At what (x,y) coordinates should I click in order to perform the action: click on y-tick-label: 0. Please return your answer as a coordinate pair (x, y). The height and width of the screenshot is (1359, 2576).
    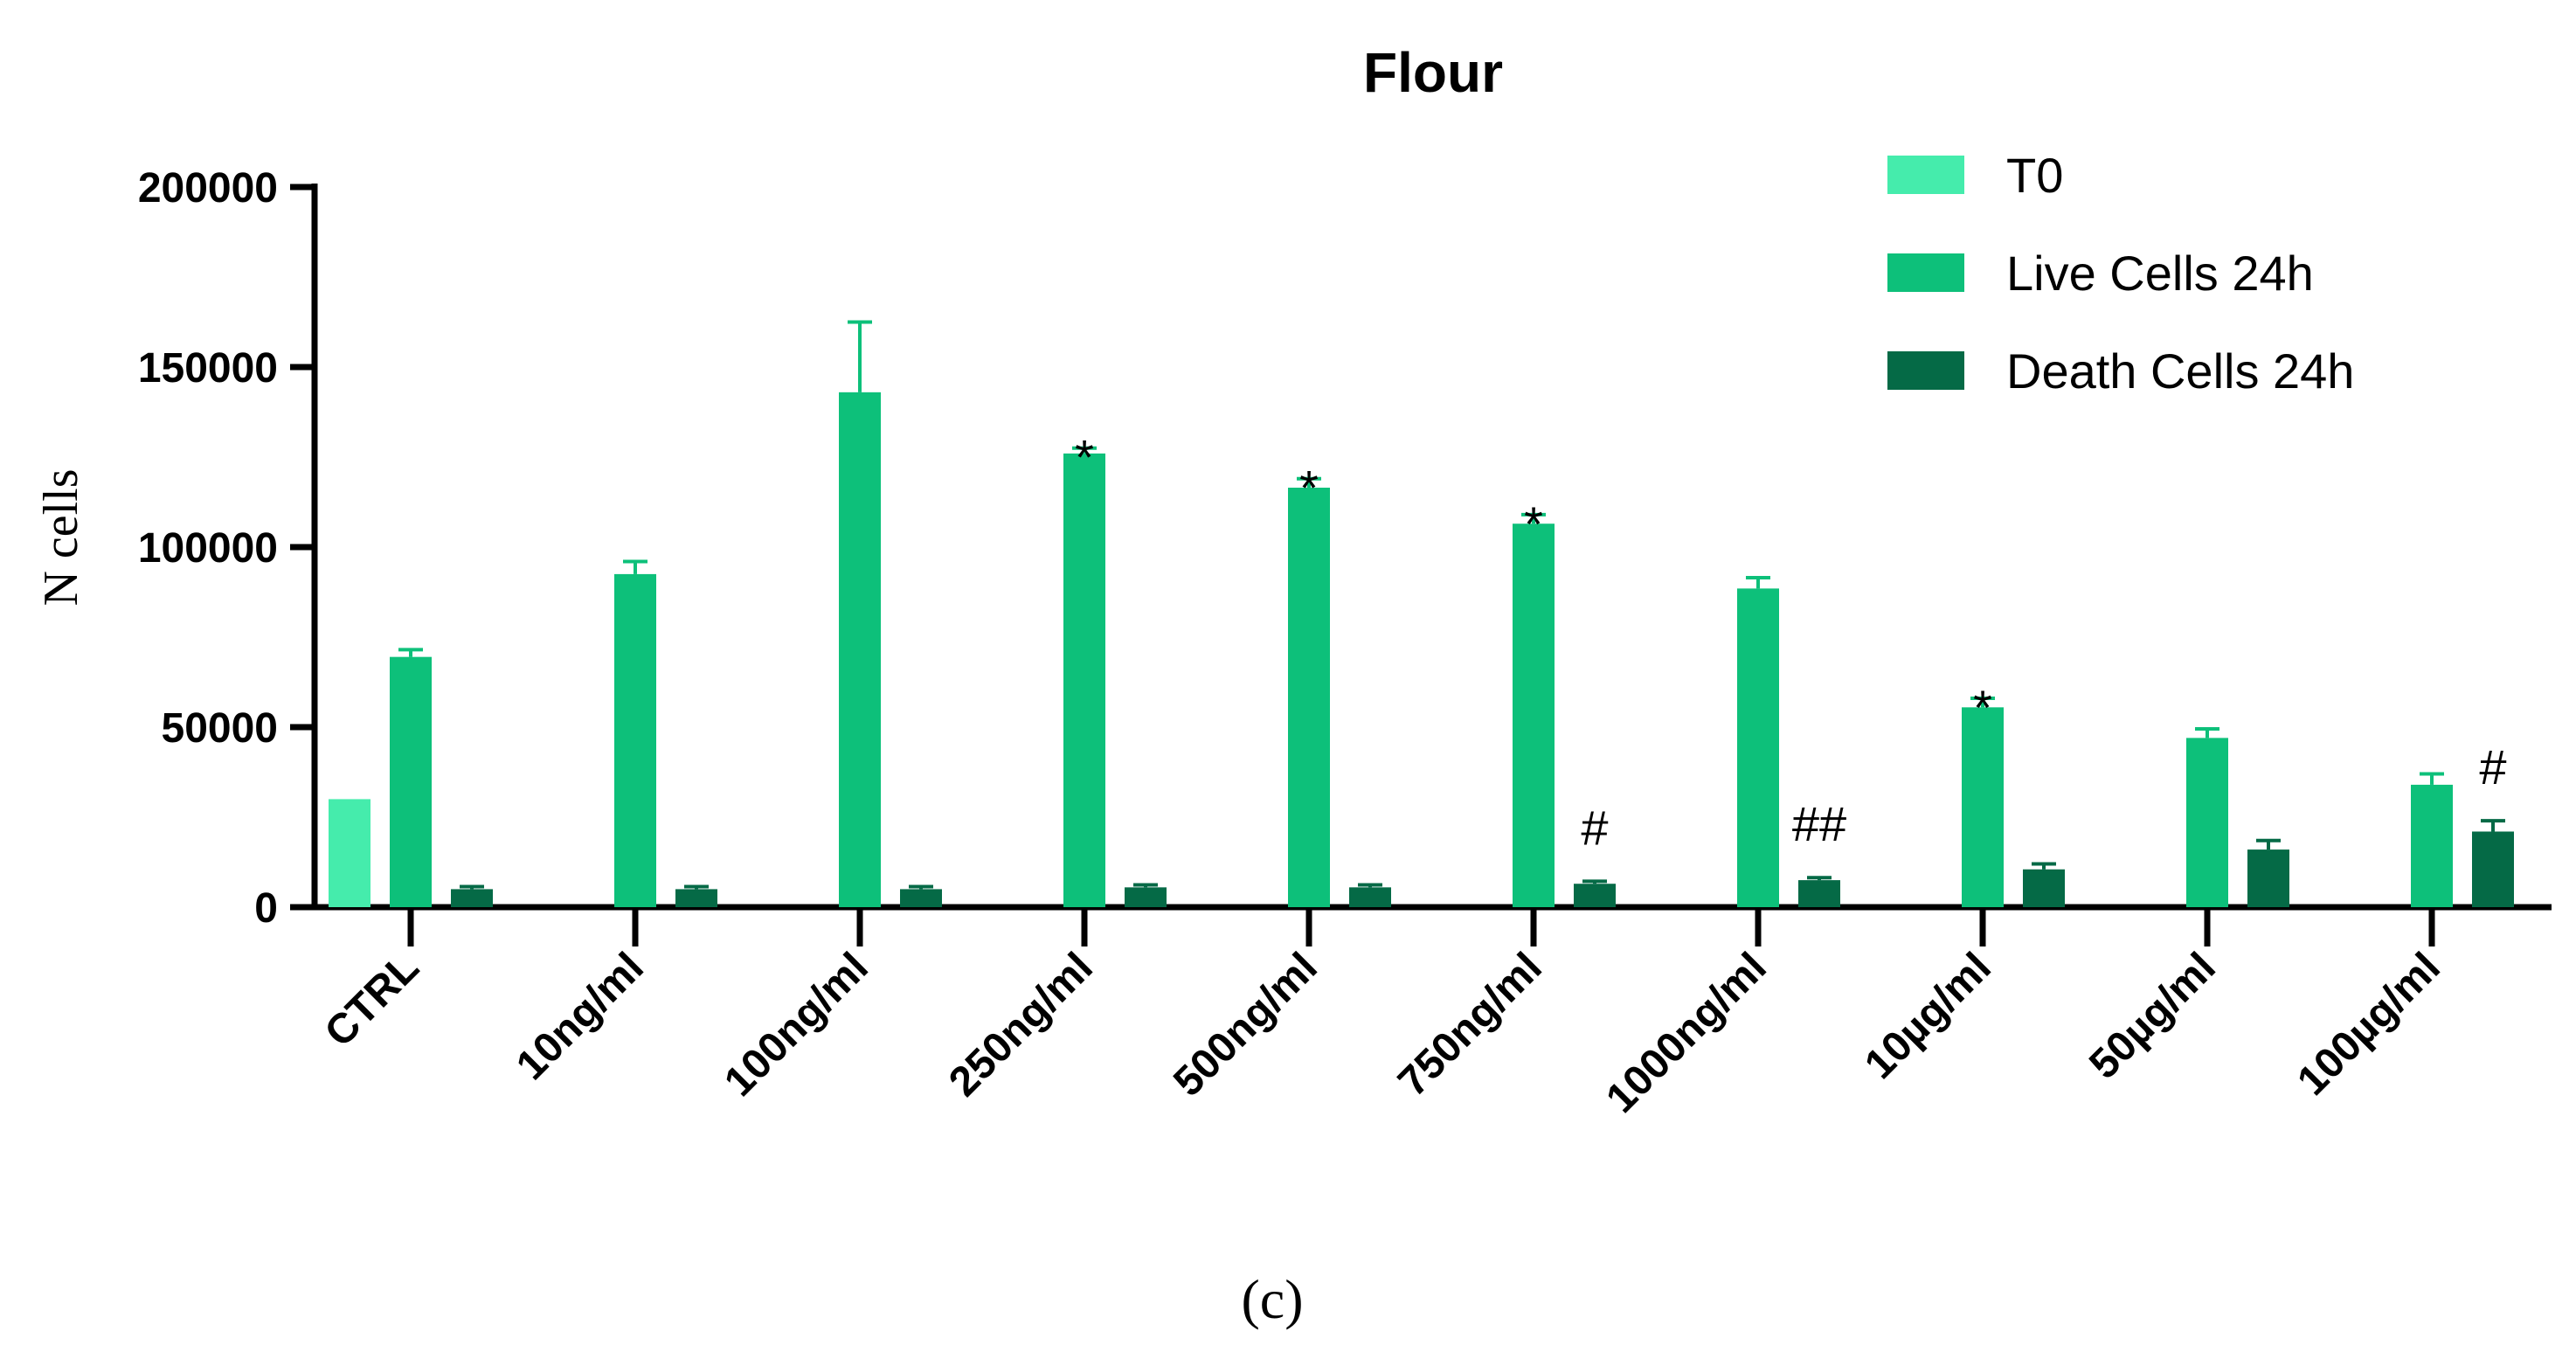
    Looking at the image, I should click on (266, 909).